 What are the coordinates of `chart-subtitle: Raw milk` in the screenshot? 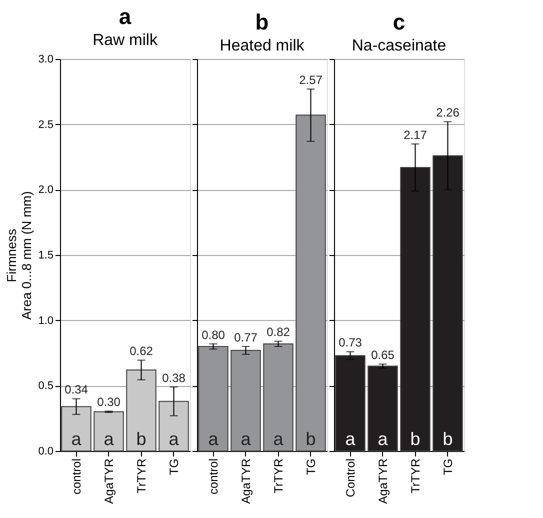 It's located at (125, 40).